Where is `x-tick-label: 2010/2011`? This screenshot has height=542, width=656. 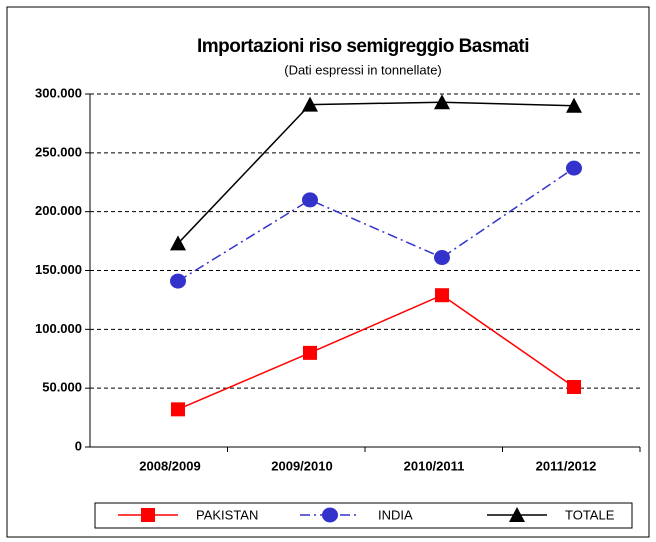 x-tick-label: 2010/2011 is located at coordinates (434, 465).